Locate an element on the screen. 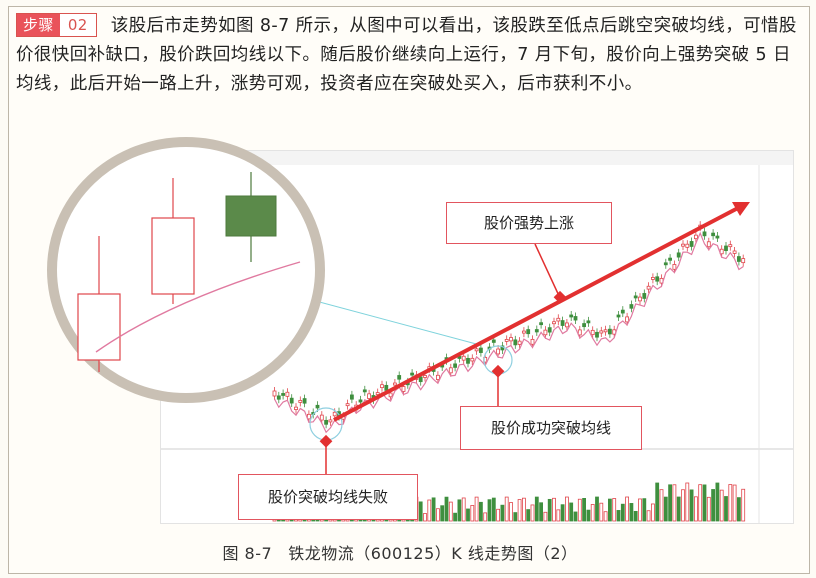 Image resolution: width=816 pixels, height=578 pixels. rise-pointer-line is located at coordinates (547, 271).